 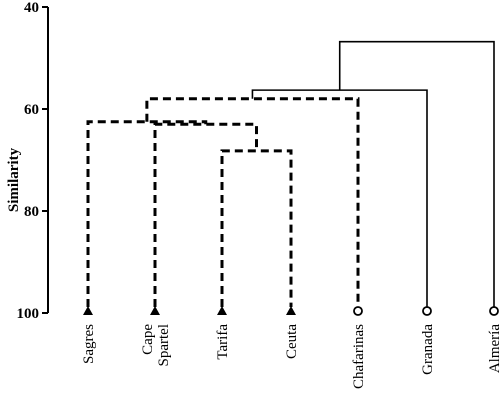 I want to click on y-axis: 40 60 80 100, so click(x=33, y=161).